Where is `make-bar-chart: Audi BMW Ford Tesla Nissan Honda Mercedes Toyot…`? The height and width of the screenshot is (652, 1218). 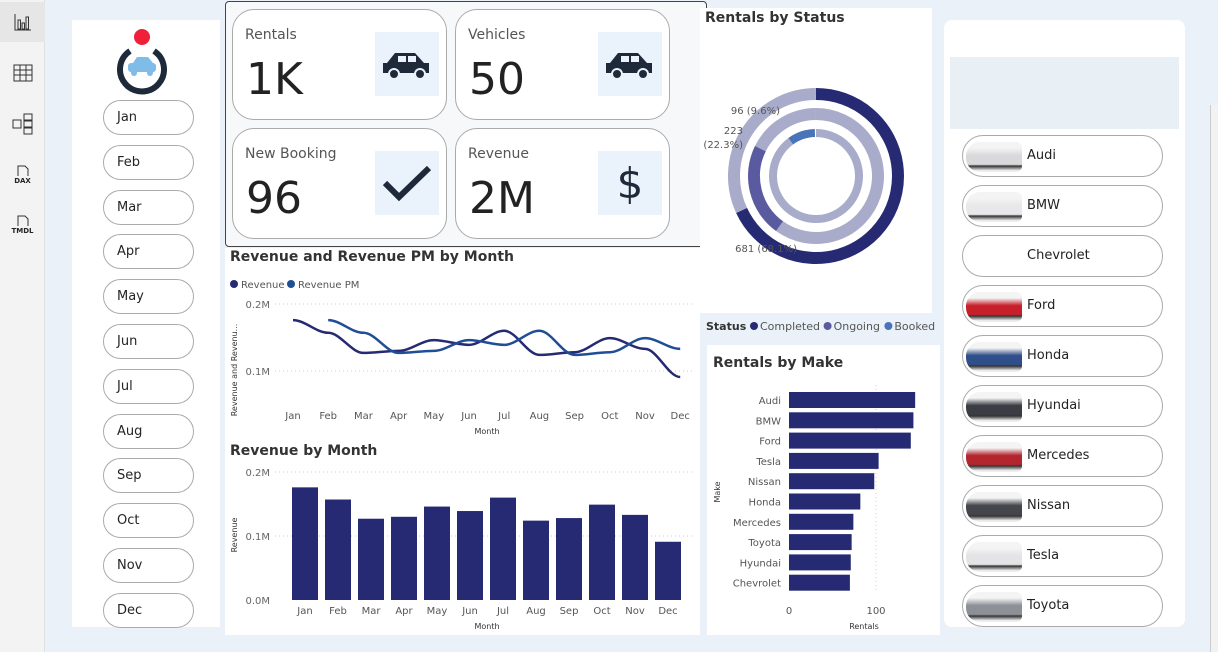
make-bar-chart: Audi BMW Ford Tesla Nissan Honda Mercedes Toyot… is located at coordinates (814, 508).